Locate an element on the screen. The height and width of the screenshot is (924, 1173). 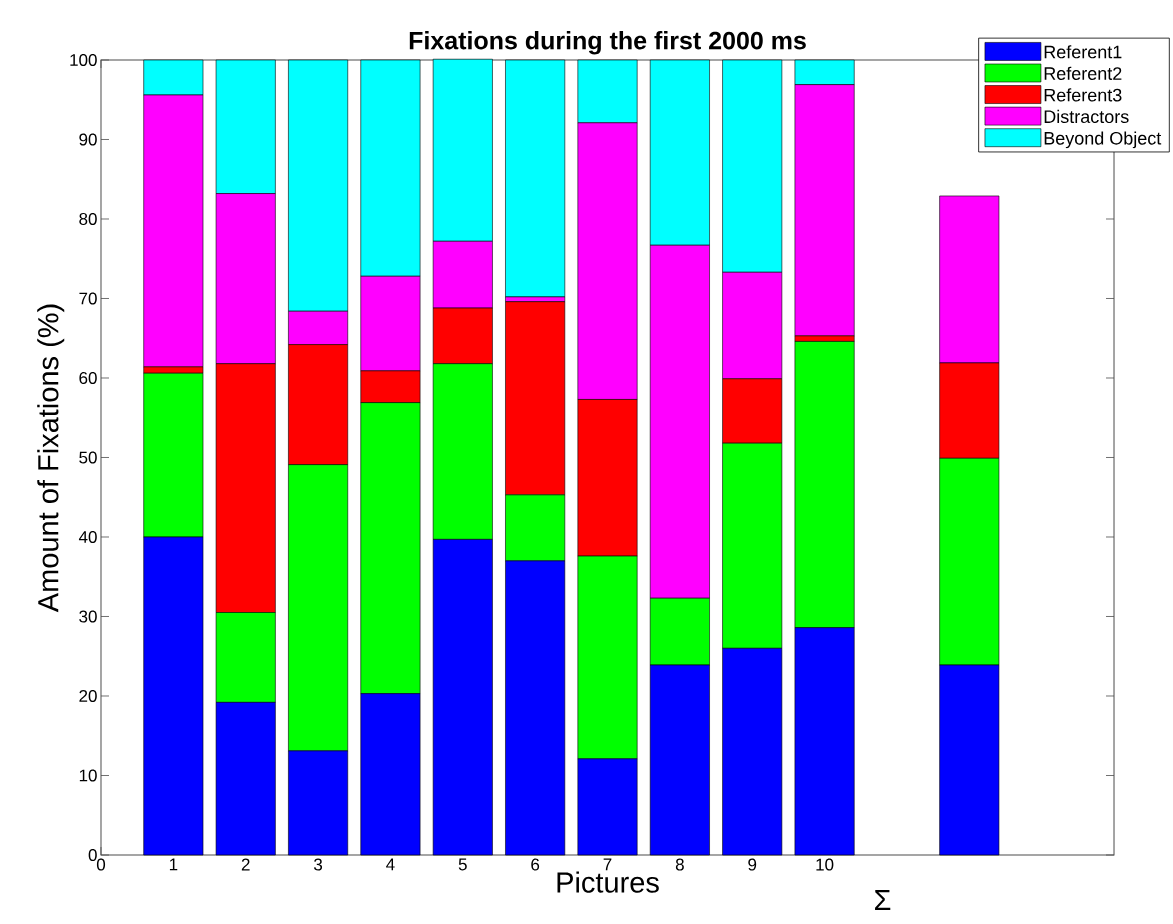
y-tick-label: 30 is located at coordinates (88, 616).